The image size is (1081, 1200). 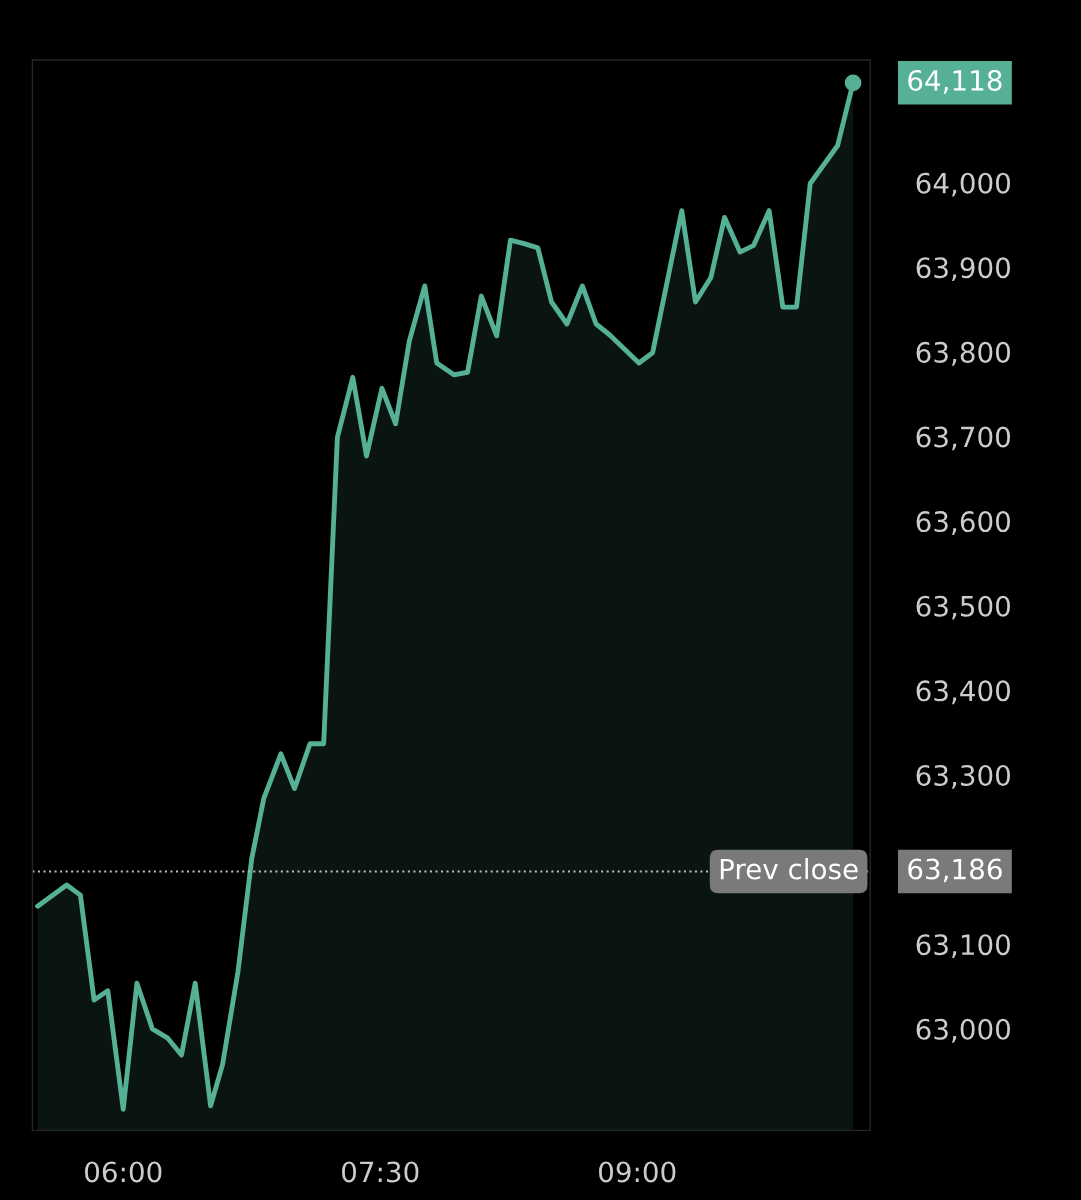 I want to click on y-tick-label: 63,000, so click(x=963, y=1030).